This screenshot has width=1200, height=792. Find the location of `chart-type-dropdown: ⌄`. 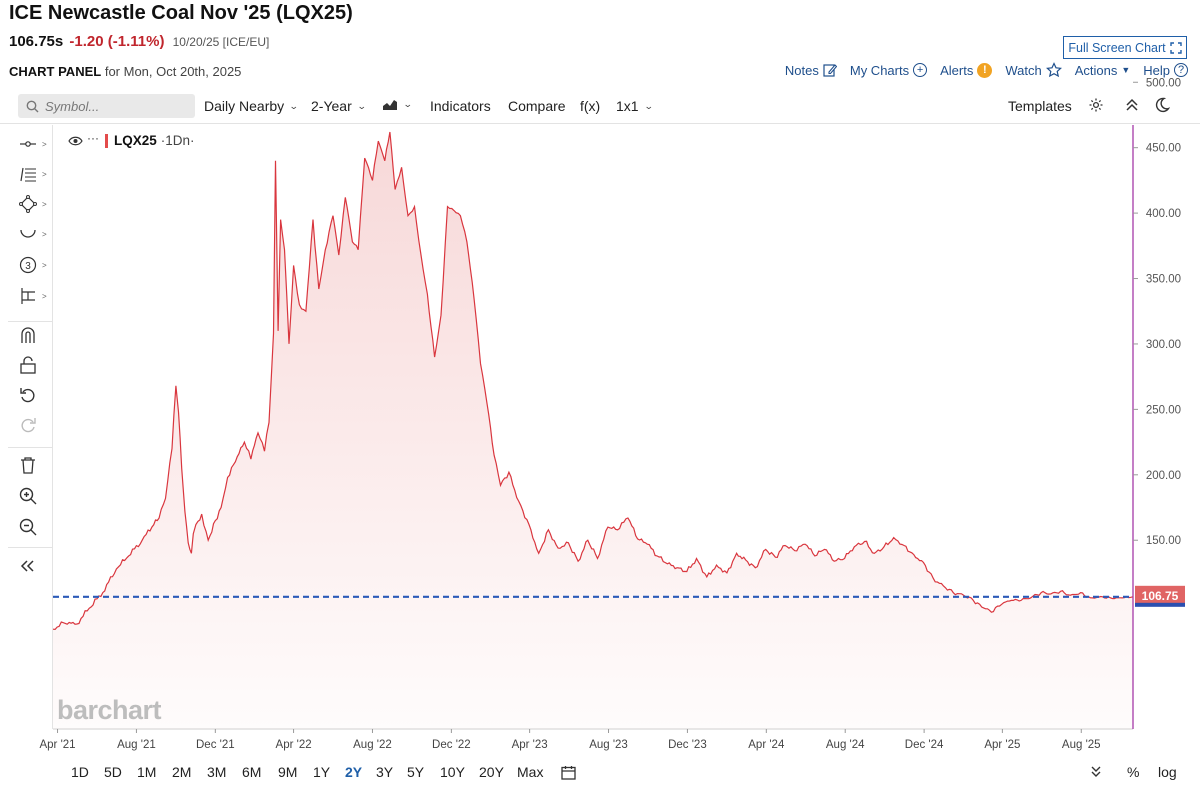

chart-type-dropdown: ⌄ is located at coordinates (397, 104).